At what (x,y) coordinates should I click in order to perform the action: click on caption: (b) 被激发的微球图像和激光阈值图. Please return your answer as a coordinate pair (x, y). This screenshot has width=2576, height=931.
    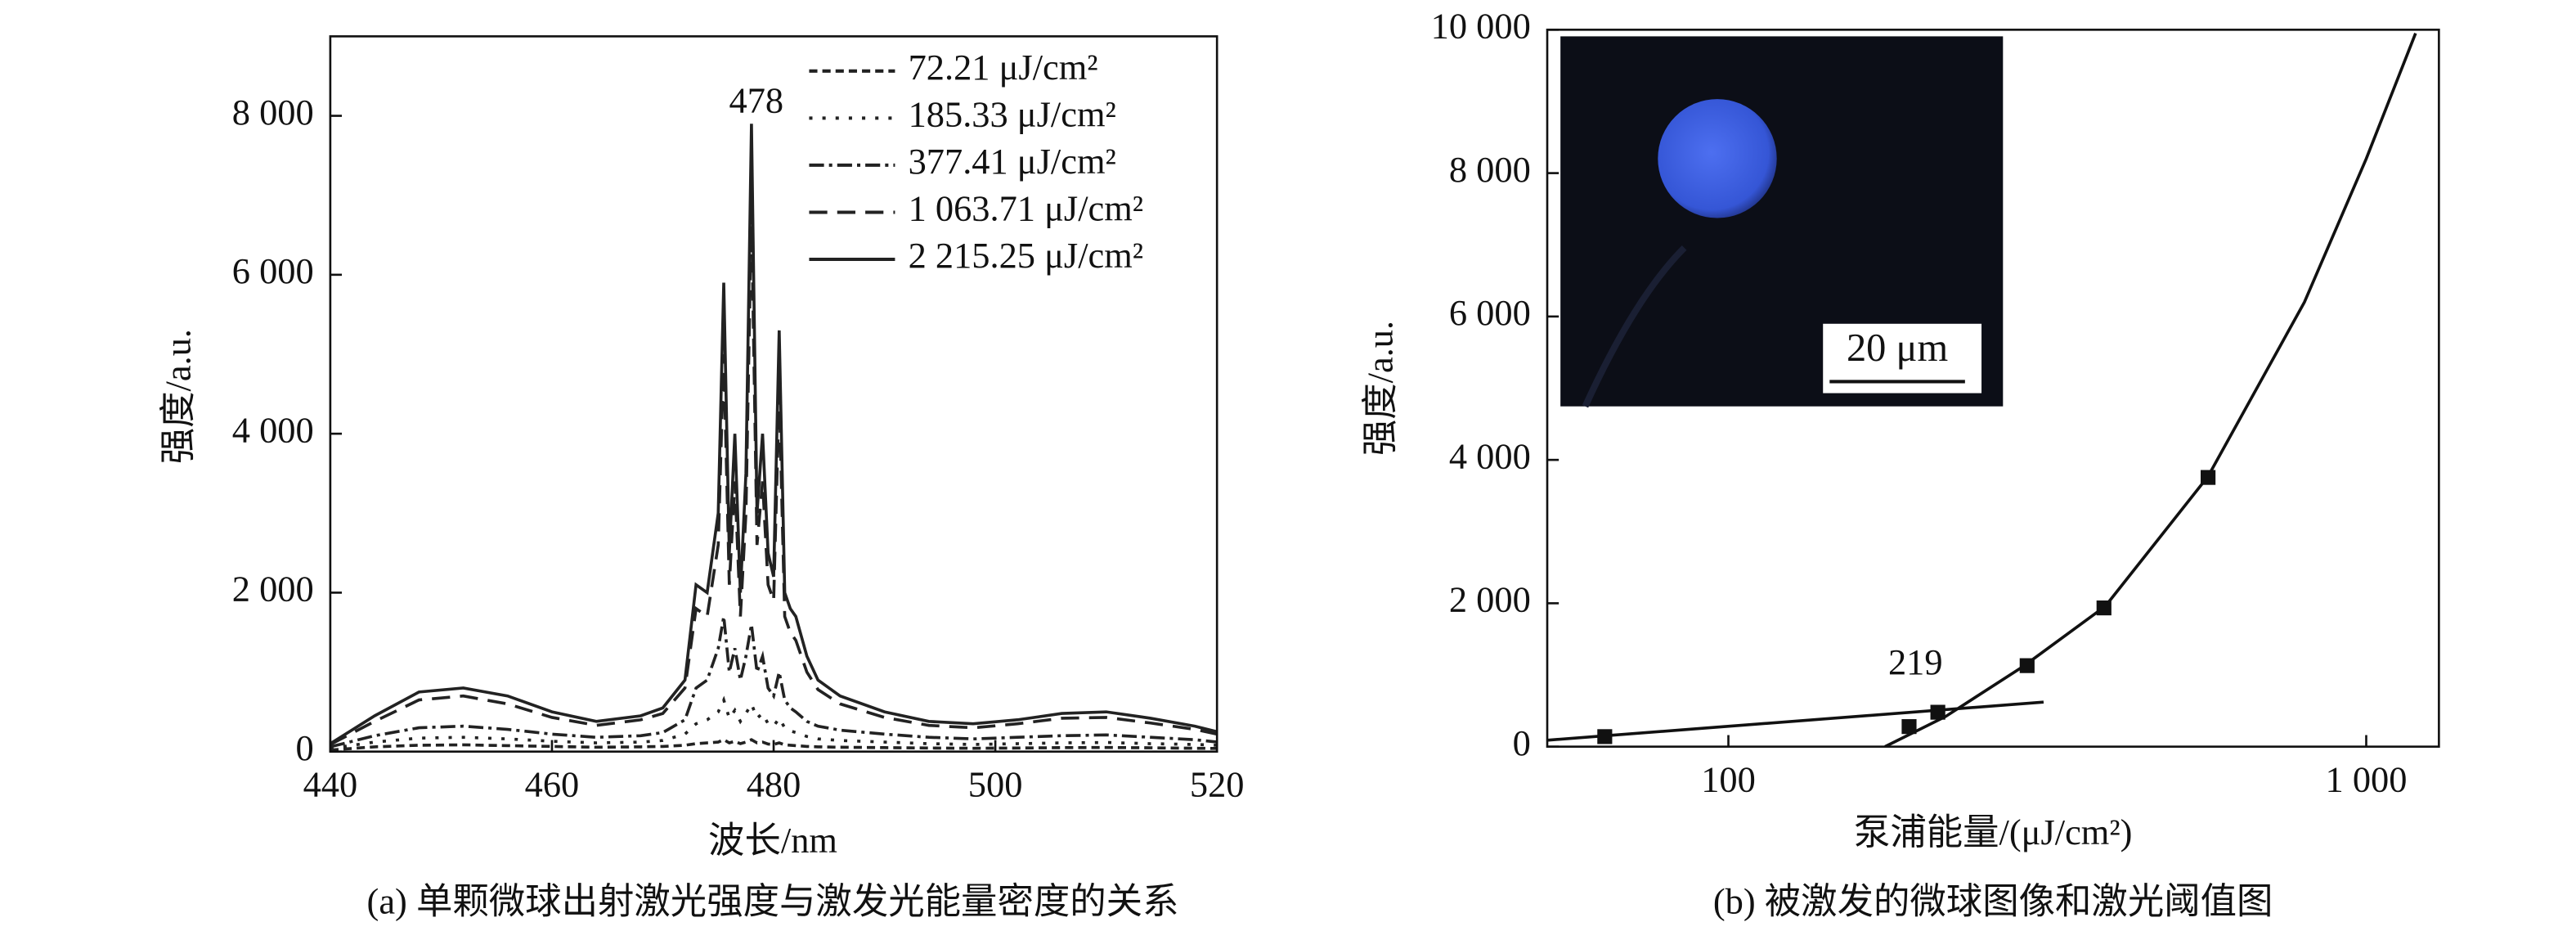
    Looking at the image, I should click on (1993, 902).